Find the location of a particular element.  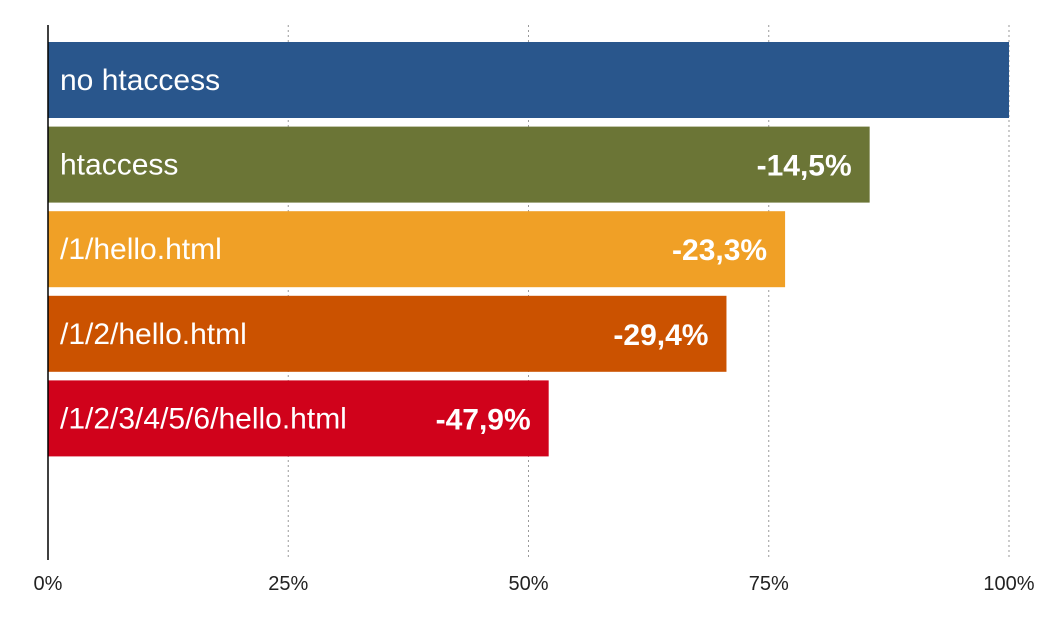

bar-value-label: -23,3% is located at coordinates (719, 250).